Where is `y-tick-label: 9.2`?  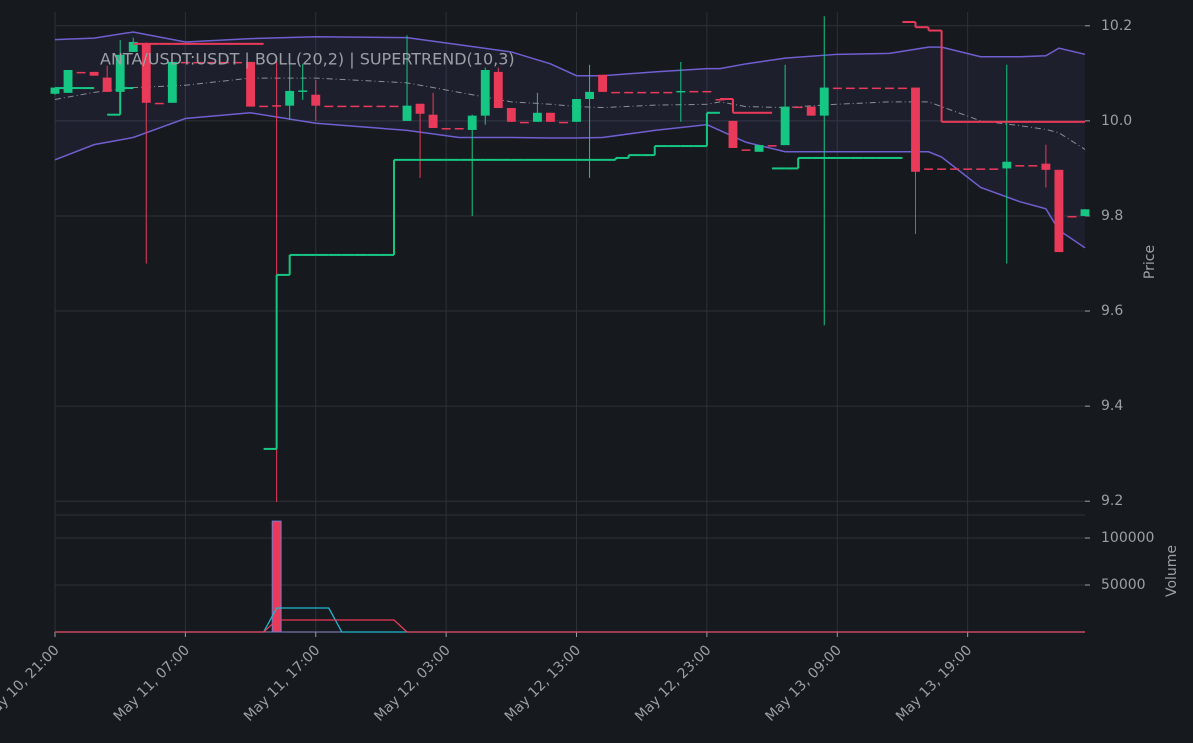
y-tick-label: 9.2 is located at coordinates (1112, 501).